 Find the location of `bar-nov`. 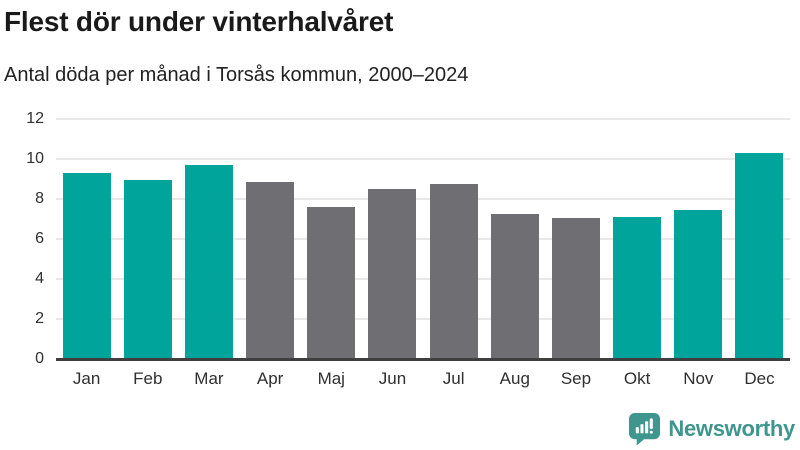

bar-nov is located at coordinates (698, 284).